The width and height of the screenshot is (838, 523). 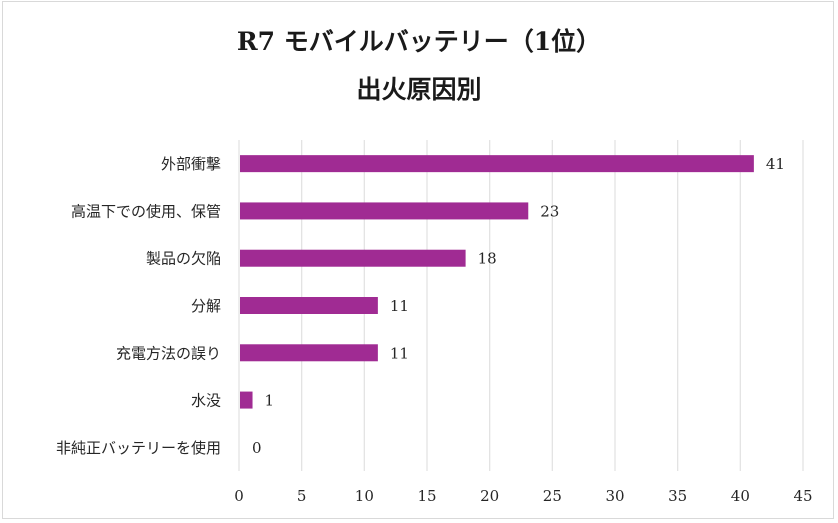 I want to click on chart-title: R7 モバイルバッテリー（1位）, so click(x=419, y=41).